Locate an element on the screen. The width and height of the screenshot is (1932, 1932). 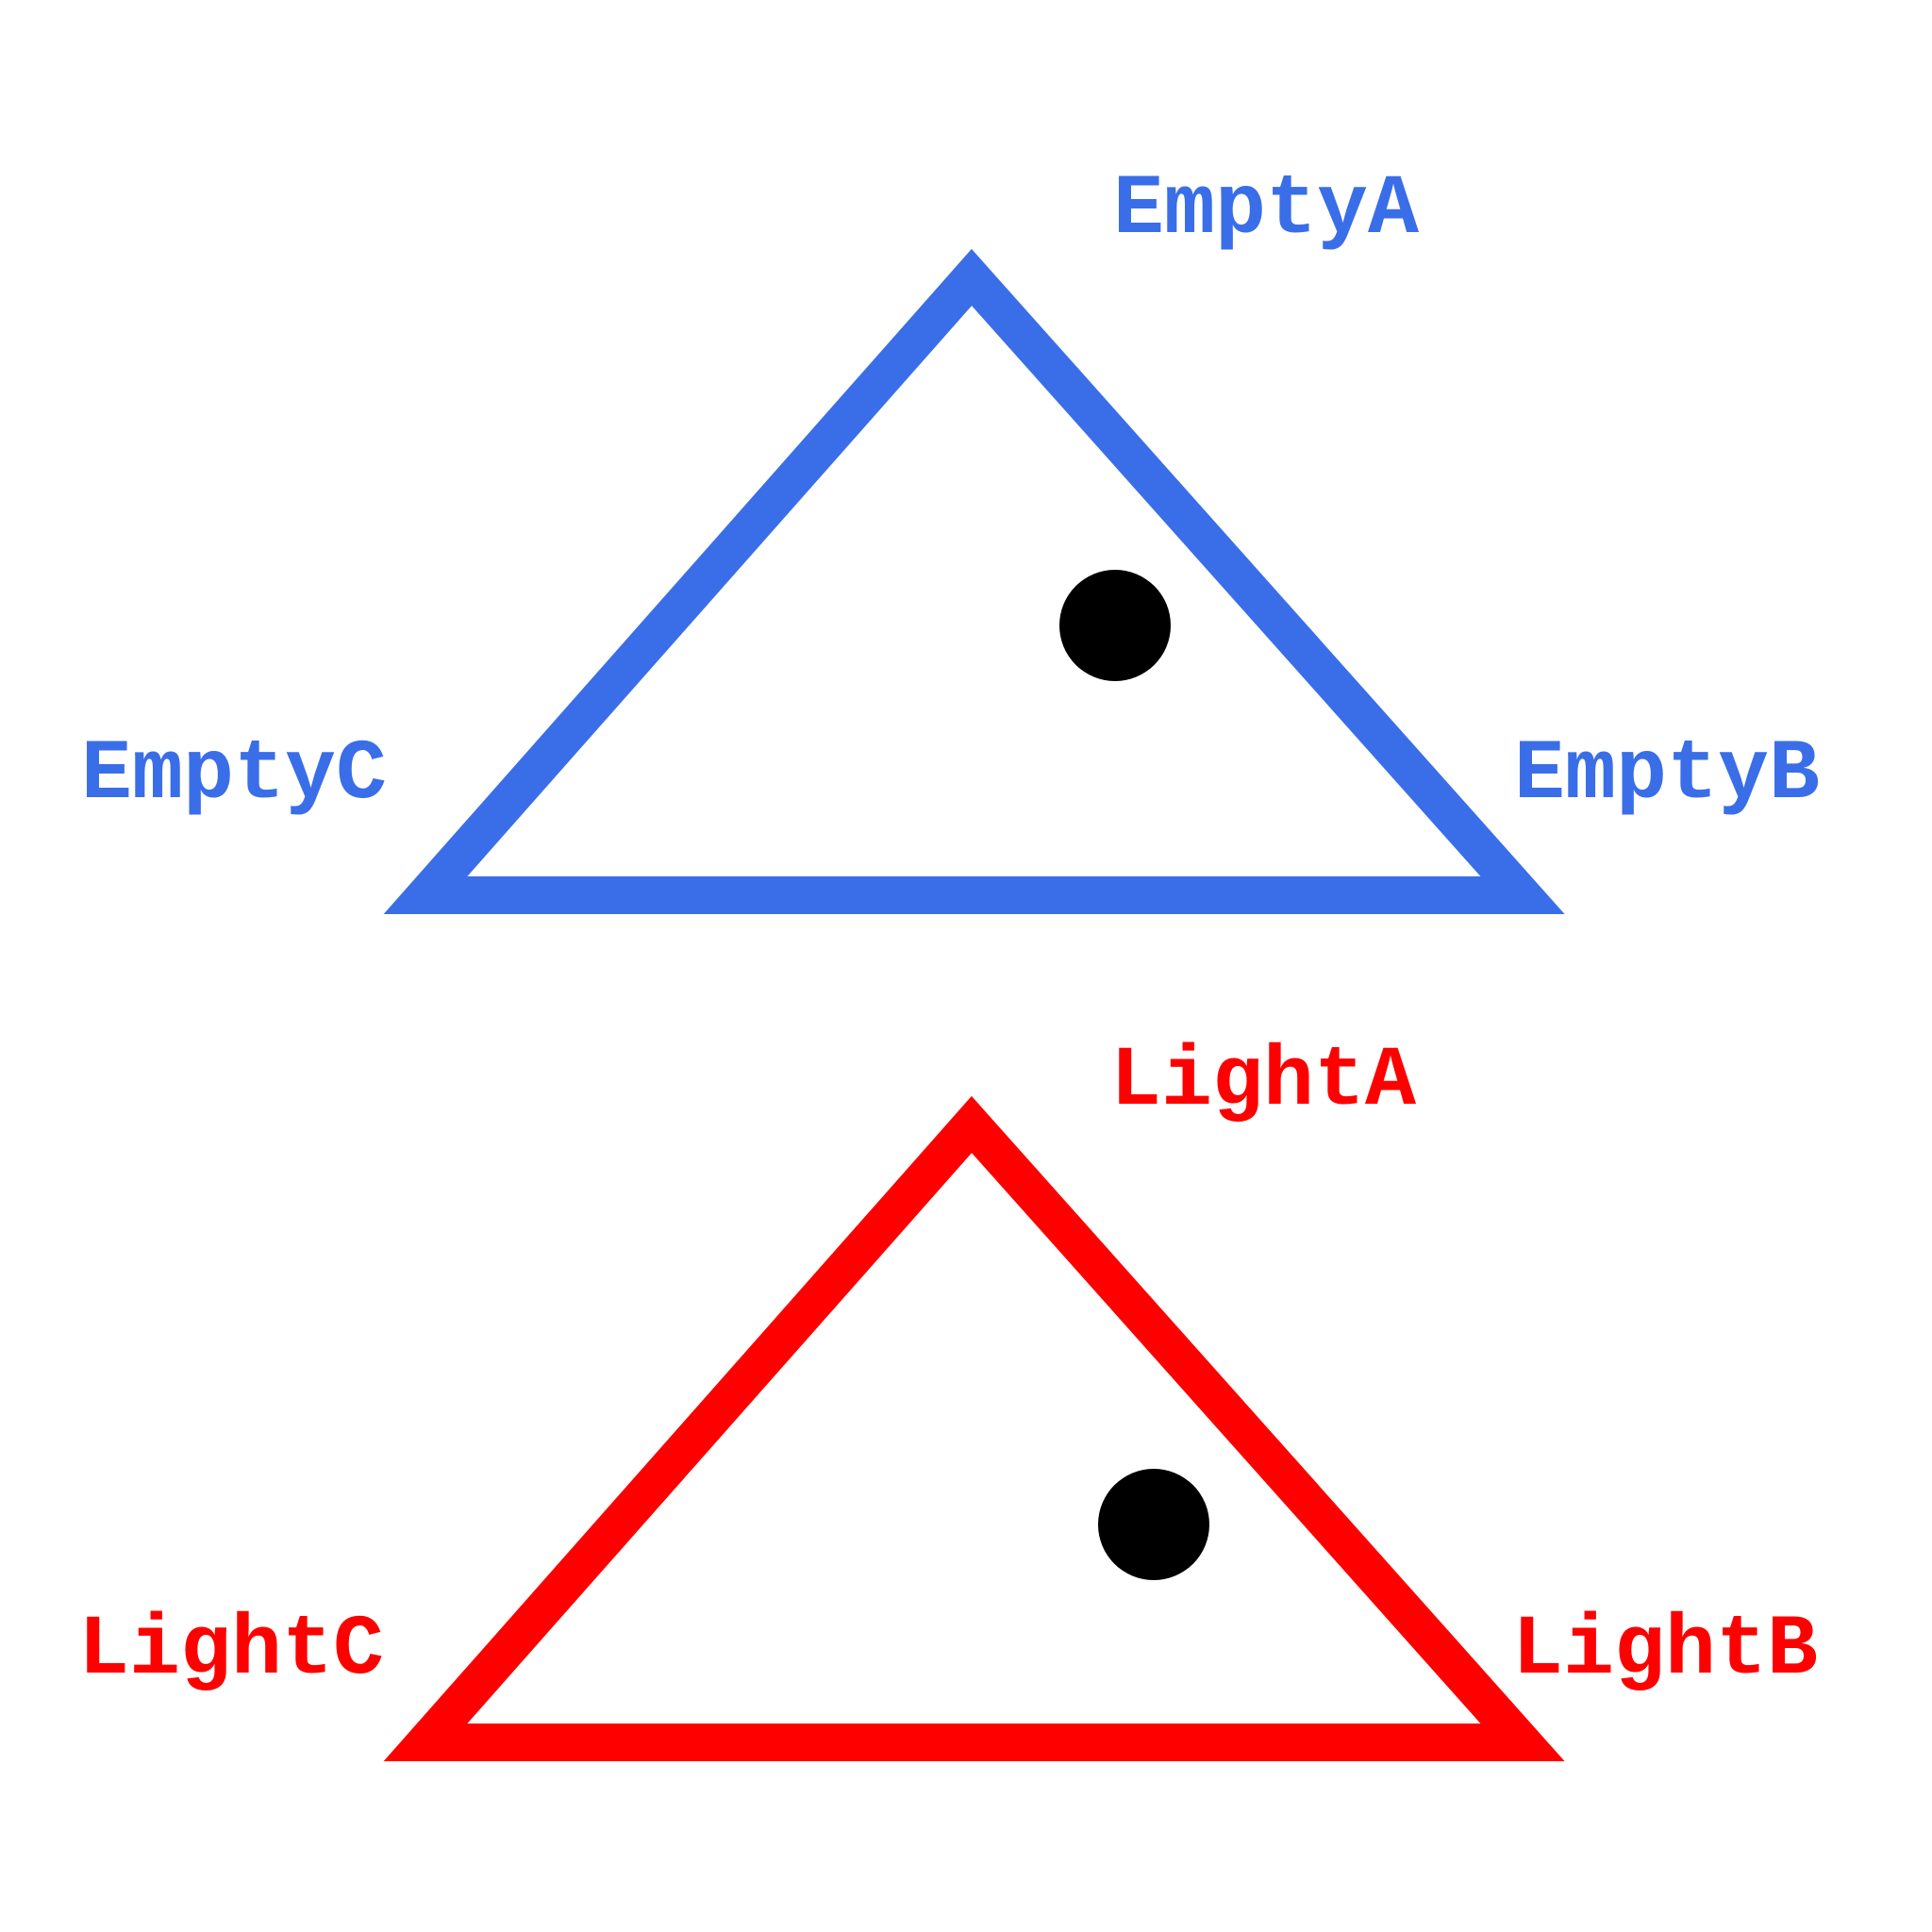
bottom-label-a: LightA is located at coordinates (1263, 1082).